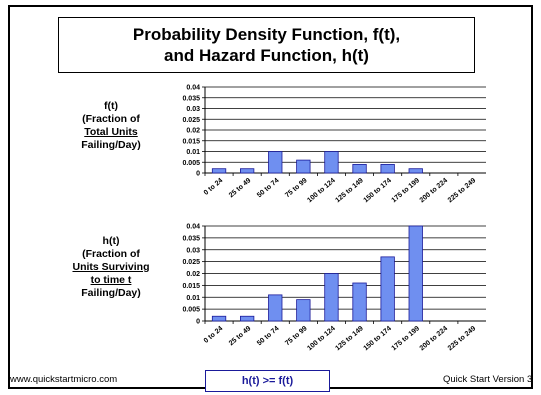 The width and height of the screenshot is (541, 395). What do you see at coordinates (111, 254) in the screenshot?
I see `h-label-line-2: (Fraction of` at bounding box center [111, 254].